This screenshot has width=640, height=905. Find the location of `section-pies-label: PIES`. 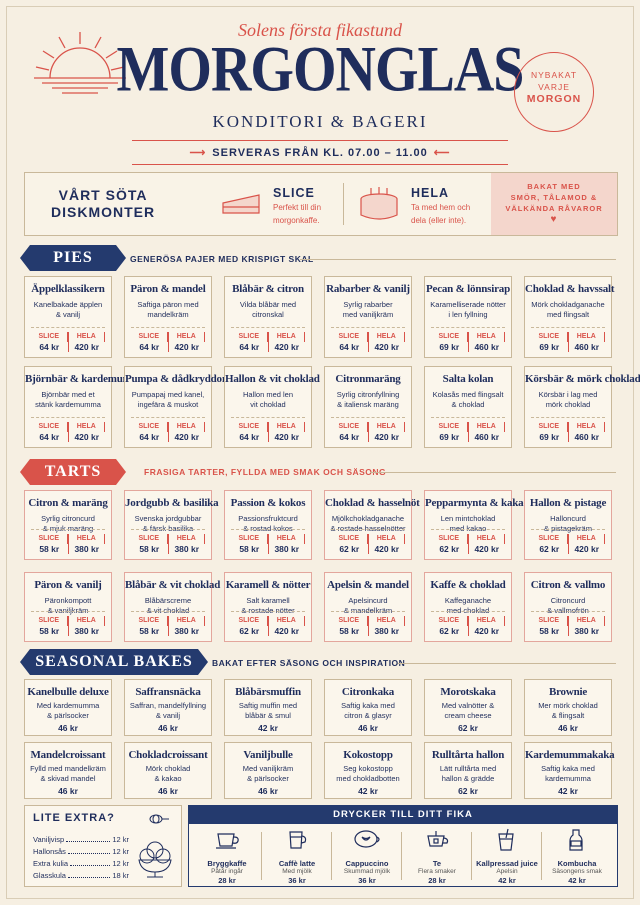

section-pies-label: PIES is located at coordinates (73, 258).